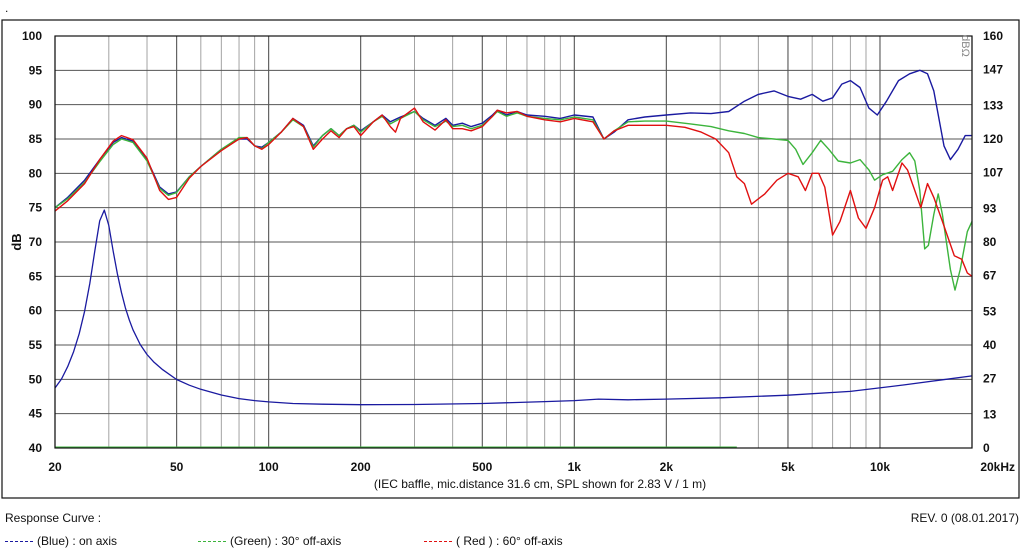 The height and width of the screenshot is (550, 1024). I want to click on legend-item-red: ( Red ) : 60° off-axis, so click(493, 541).